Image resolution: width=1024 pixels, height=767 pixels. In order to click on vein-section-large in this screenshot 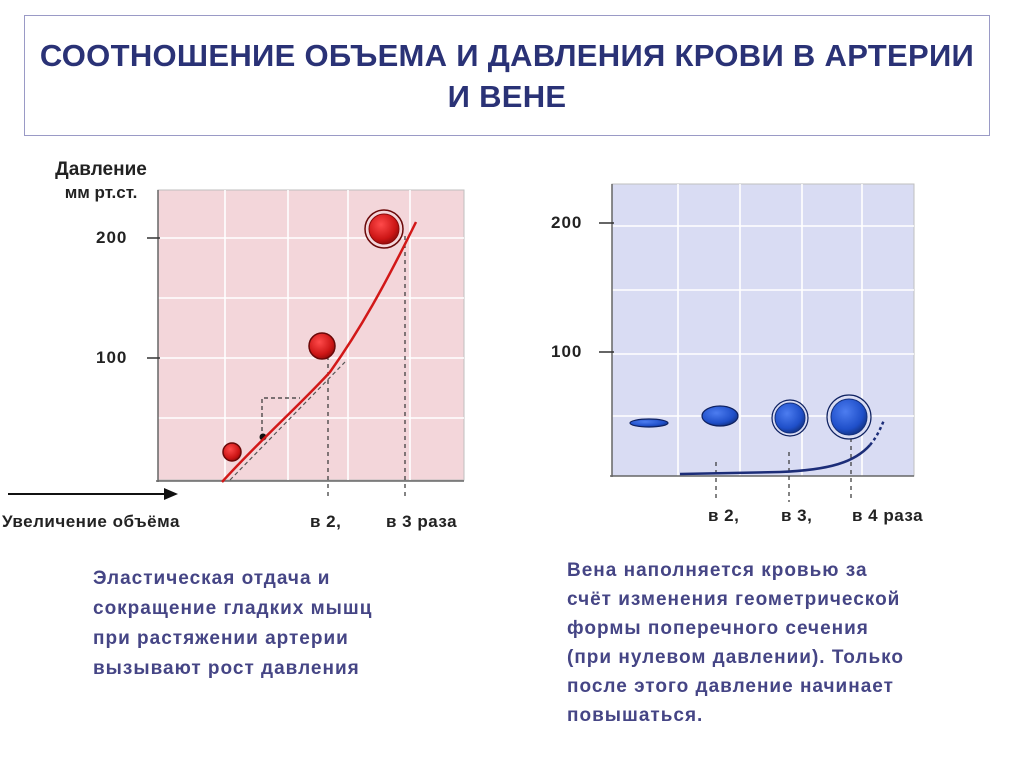, I will do `click(849, 417)`.